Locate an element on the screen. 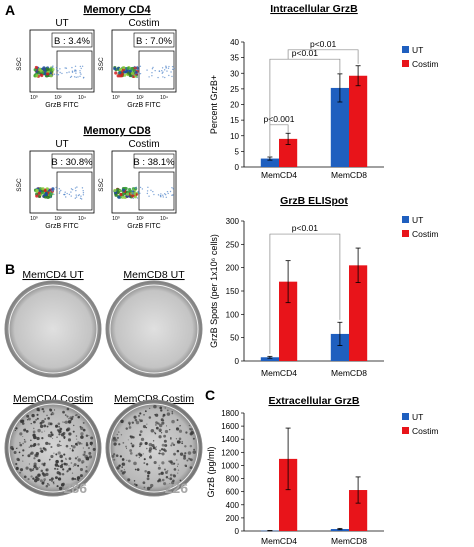 Image resolution: width=474 pixels, height=547 pixels. well-3: MemCD8 Costim 226 is located at coordinates (154, 445).